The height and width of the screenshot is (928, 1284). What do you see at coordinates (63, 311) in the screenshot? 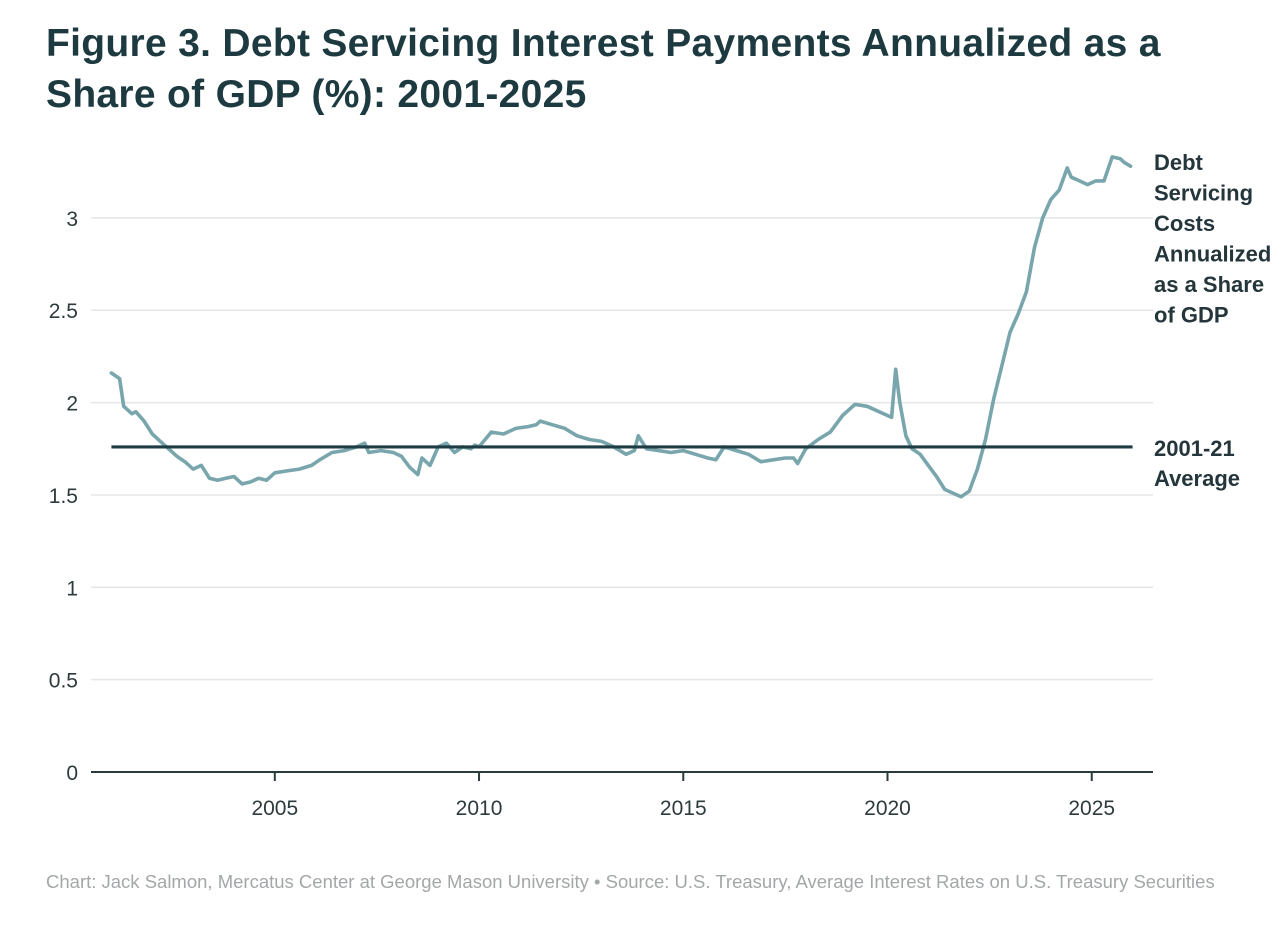
I see `y-tick-label: 2.5` at bounding box center [63, 311].